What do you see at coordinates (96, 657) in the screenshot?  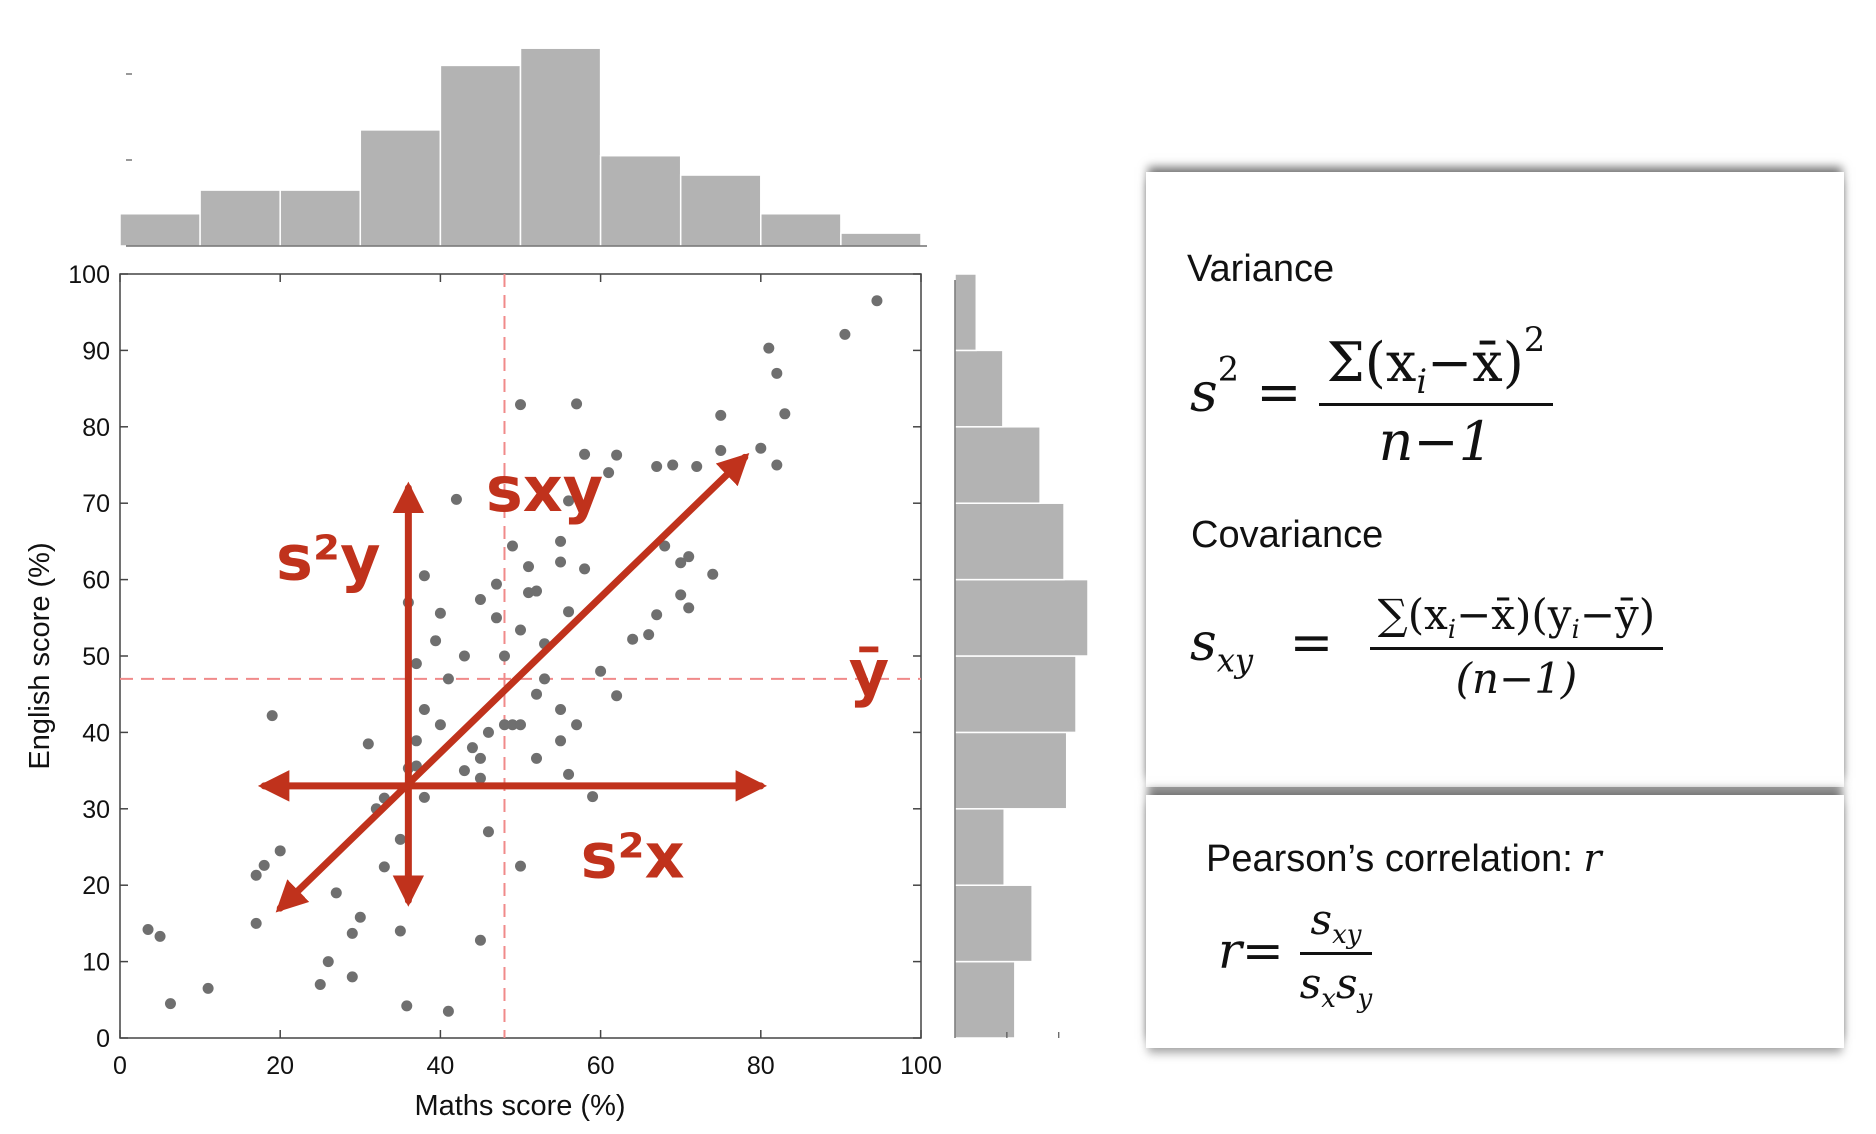 I see `y-tick-label: 50` at bounding box center [96, 657].